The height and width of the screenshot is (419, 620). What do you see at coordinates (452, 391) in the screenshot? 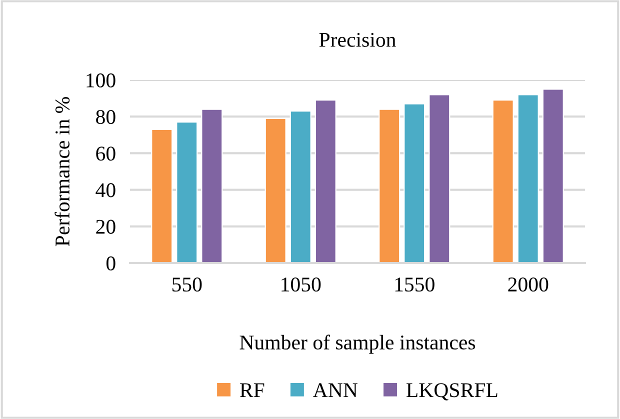
I see `legend-label: LKQSRFL` at bounding box center [452, 391].